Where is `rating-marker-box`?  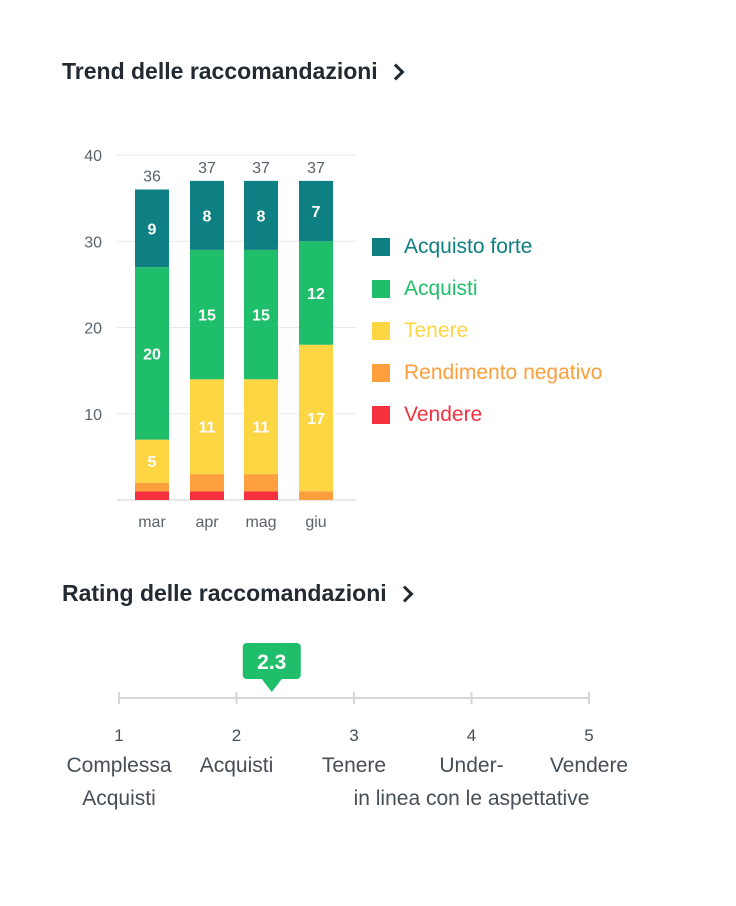
rating-marker-box is located at coordinates (271, 661).